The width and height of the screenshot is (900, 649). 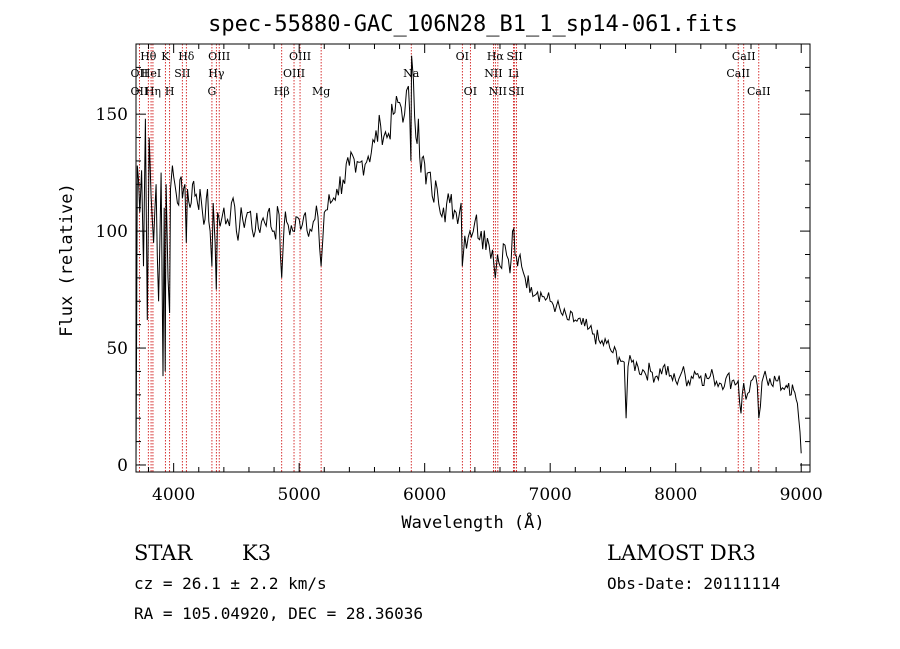 I want to click on spectral-line-label: Hη, so click(x=153, y=91).